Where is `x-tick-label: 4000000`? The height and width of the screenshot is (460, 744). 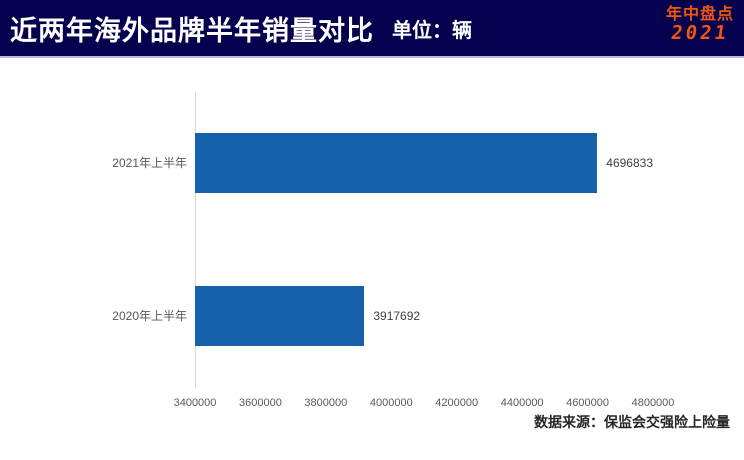 x-tick-label: 4000000 is located at coordinates (391, 403).